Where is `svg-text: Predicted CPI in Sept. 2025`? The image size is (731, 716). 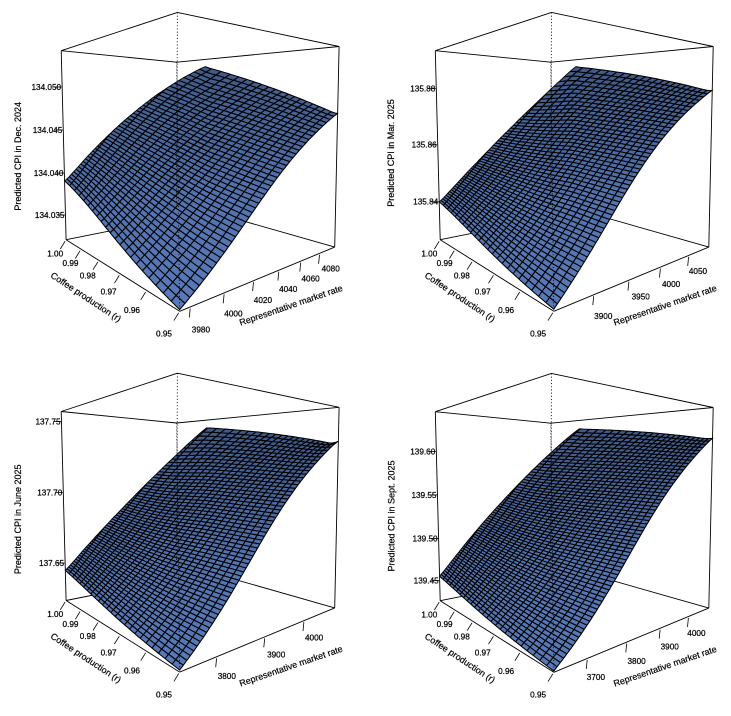
svg-text: Predicted CPI in Sept. 2025 is located at coordinates (392, 515).